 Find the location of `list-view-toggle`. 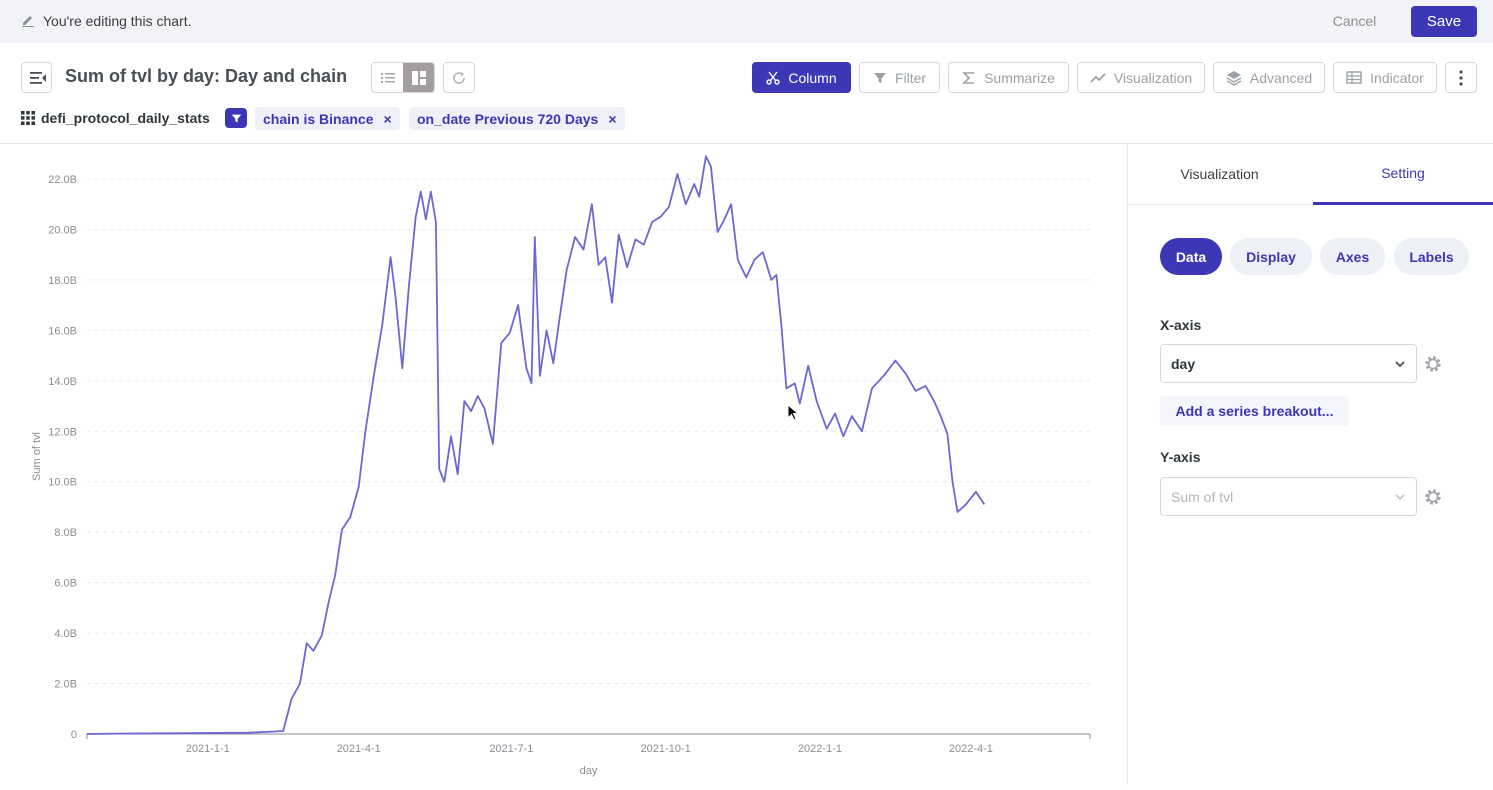

list-view-toggle is located at coordinates (387, 77).